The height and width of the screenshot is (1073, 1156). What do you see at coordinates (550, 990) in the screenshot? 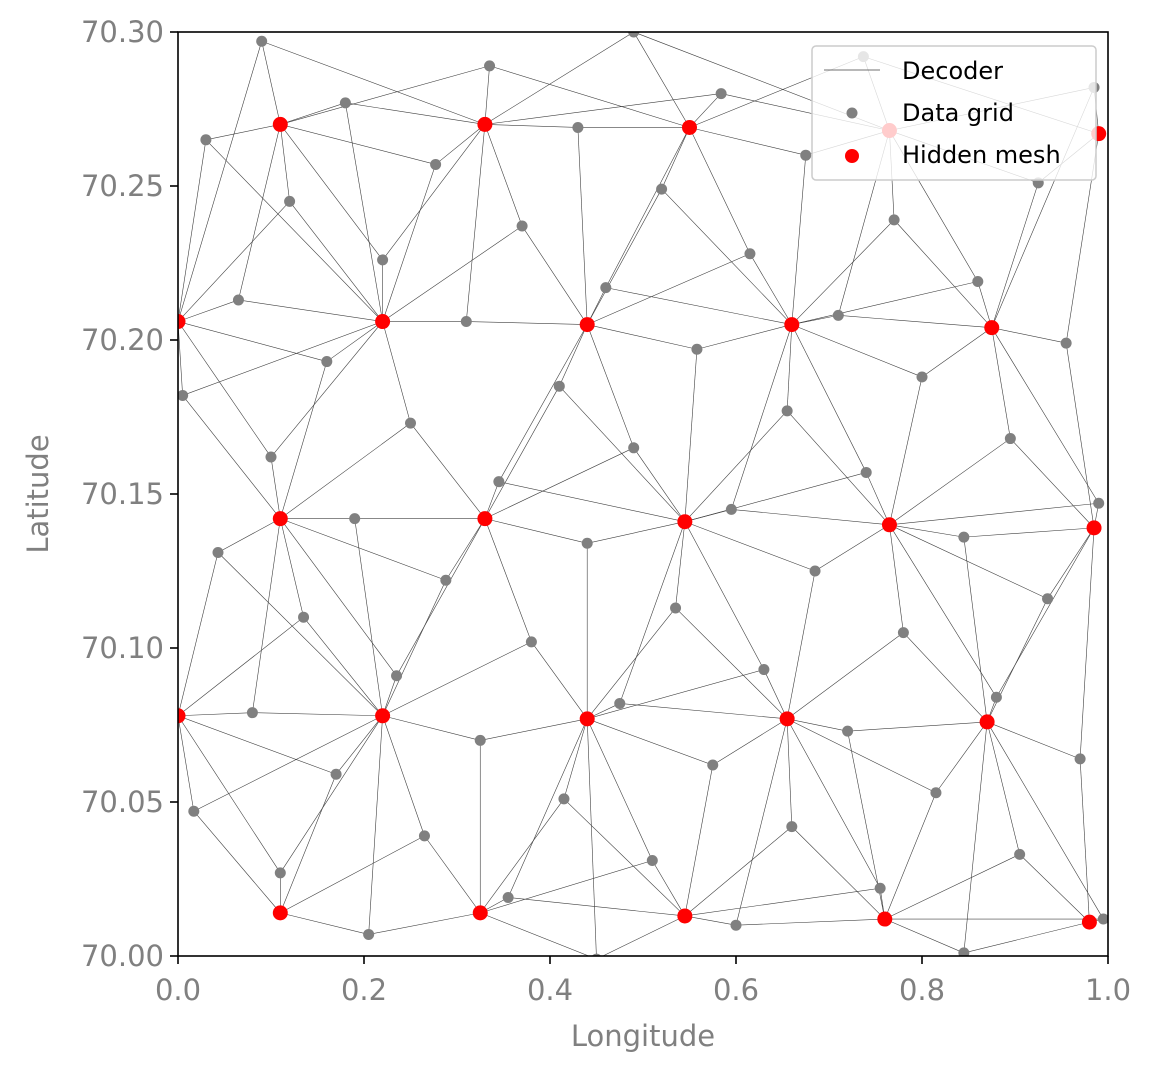
I see `x-tick-label: 0.4` at bounding box center [550, 990].